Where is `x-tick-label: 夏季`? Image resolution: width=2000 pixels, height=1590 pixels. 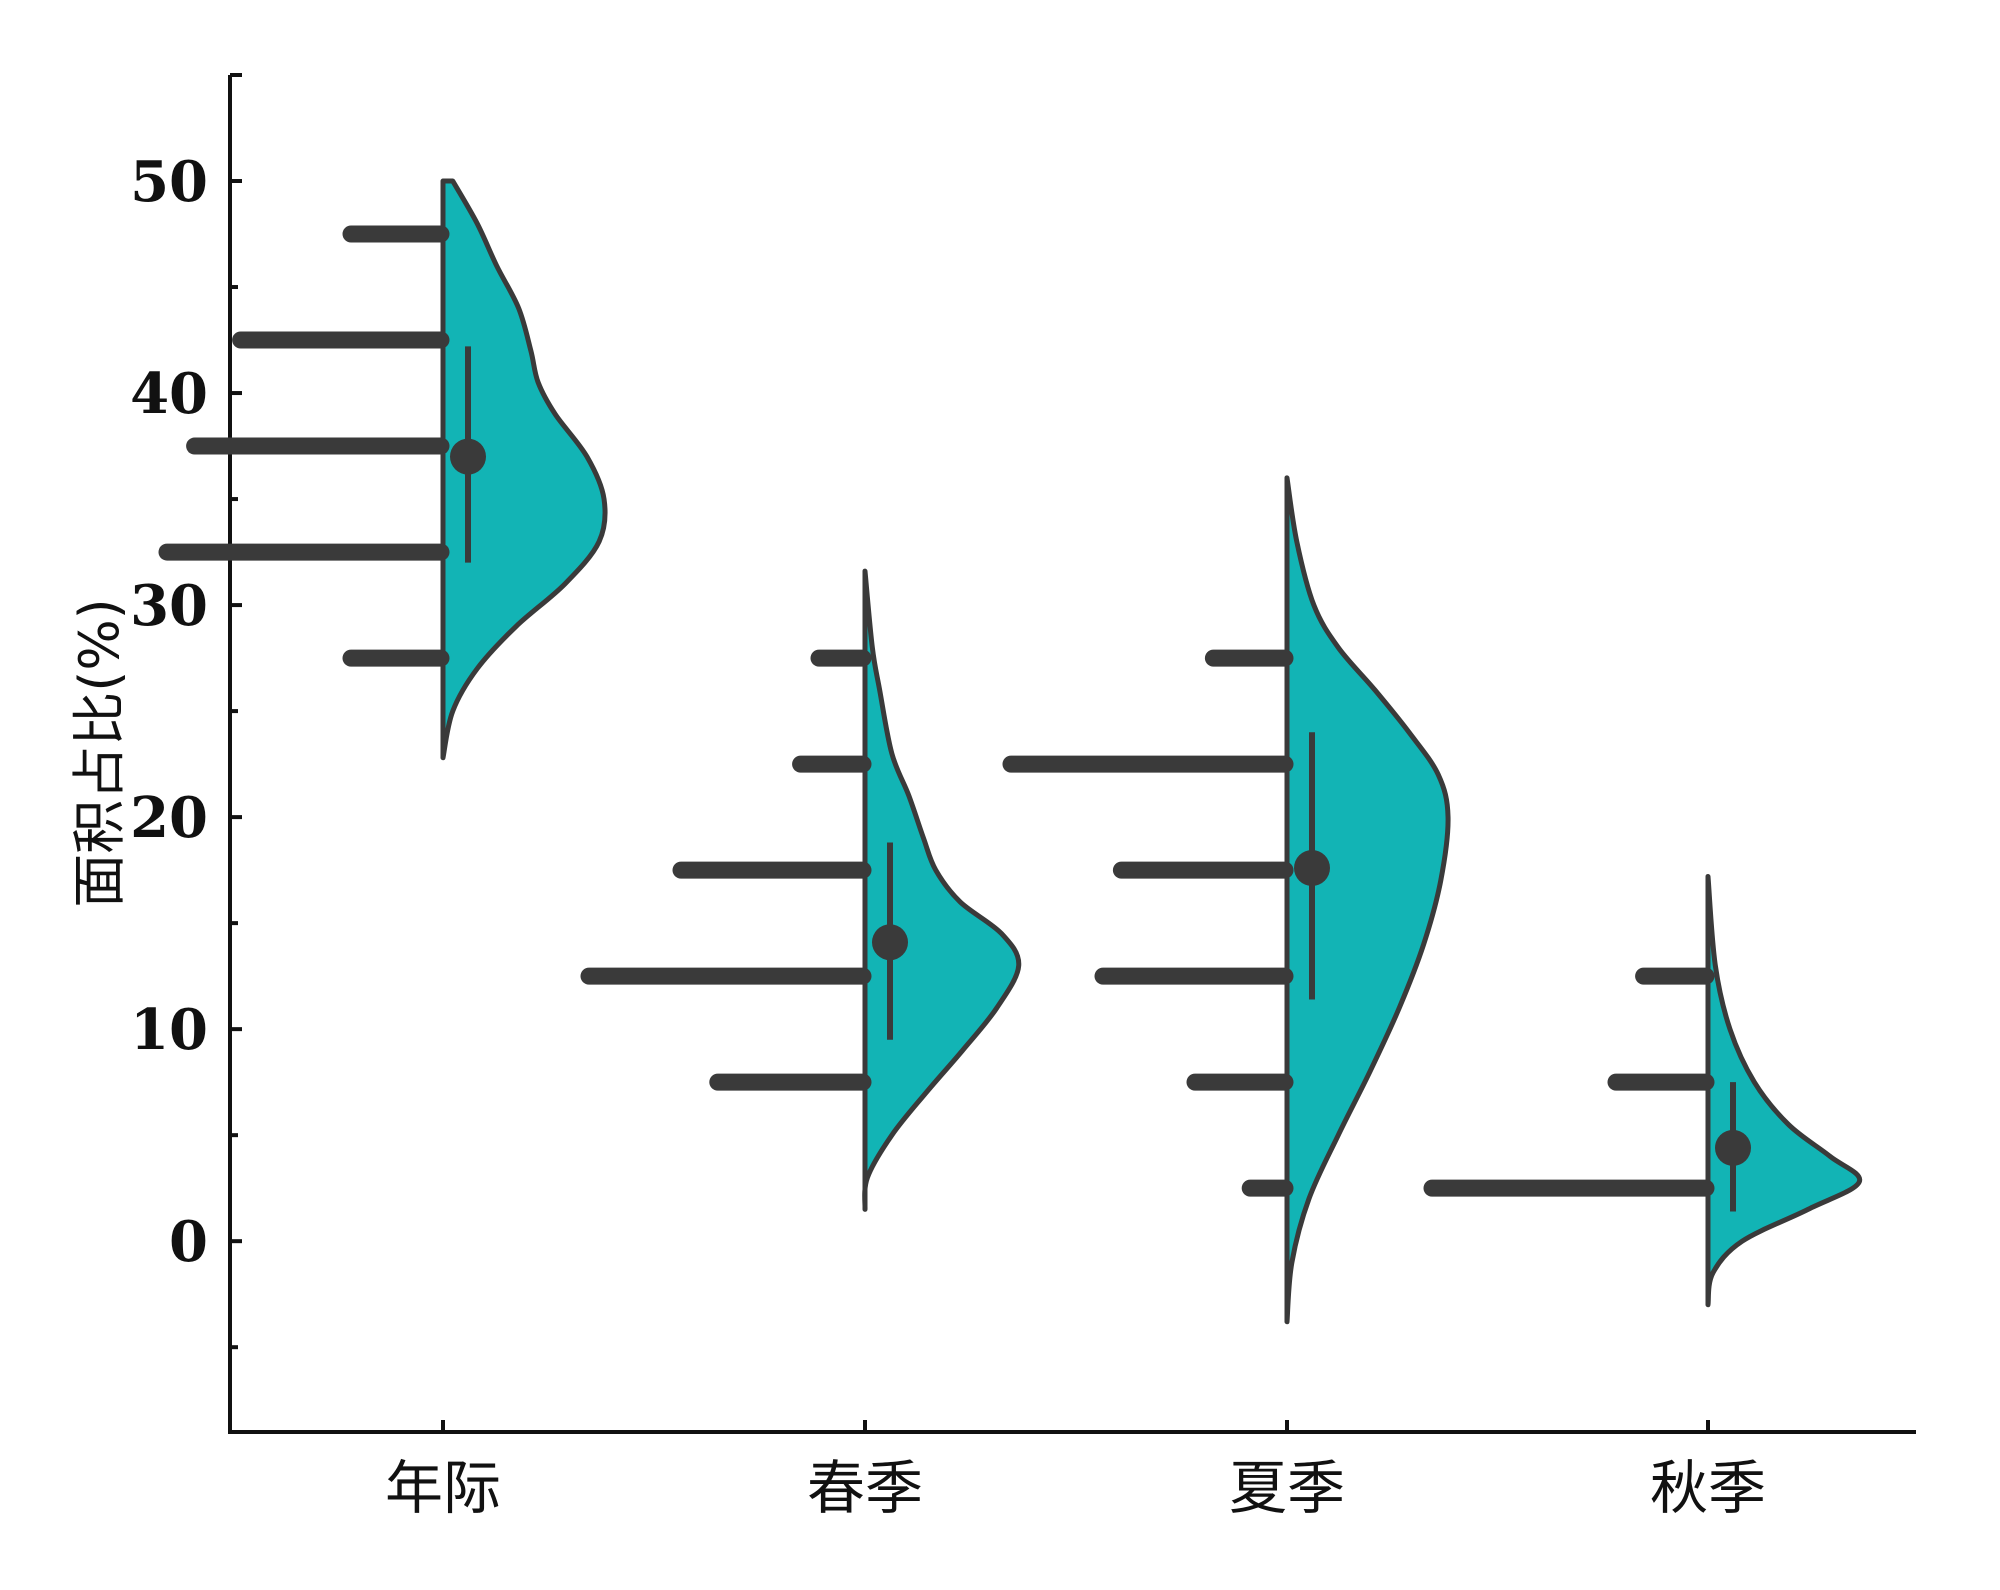
x-tick-label: 夏季 is located at coordinates (1287, 1488).